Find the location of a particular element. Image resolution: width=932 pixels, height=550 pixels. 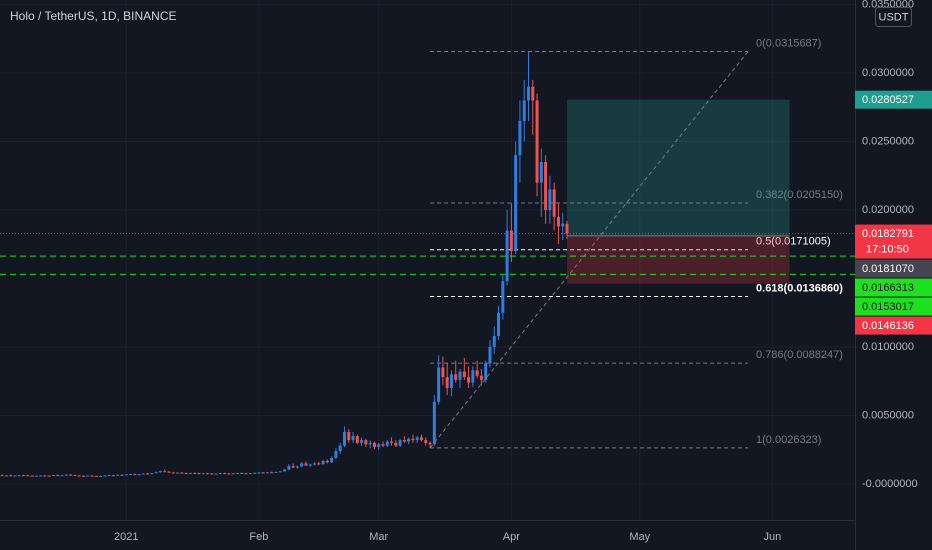

price-badge-label: 0.0166313 is located at coordinates (888, 288).